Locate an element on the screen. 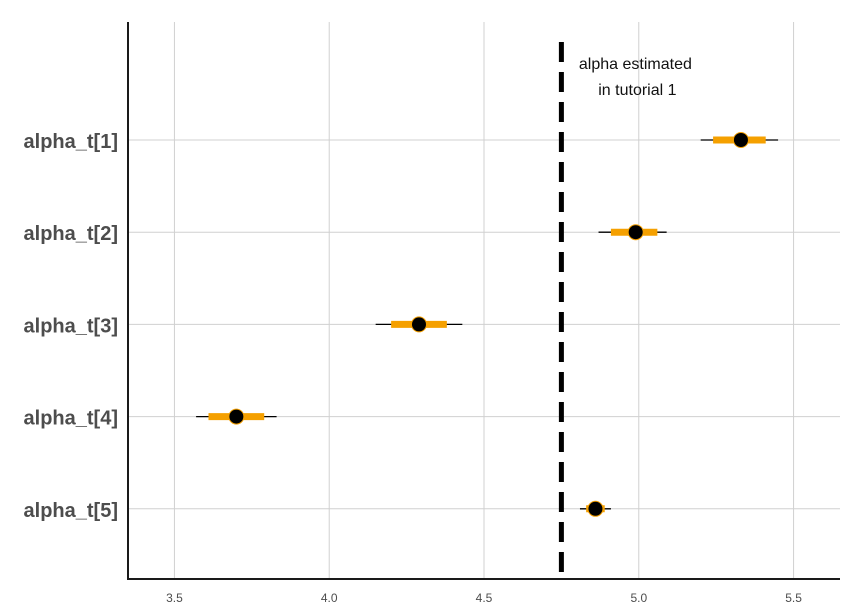 The height and width of the screenshot is (612, 852). y-category-label-2: alpha_t[2] is located at coordinates (71, 234).